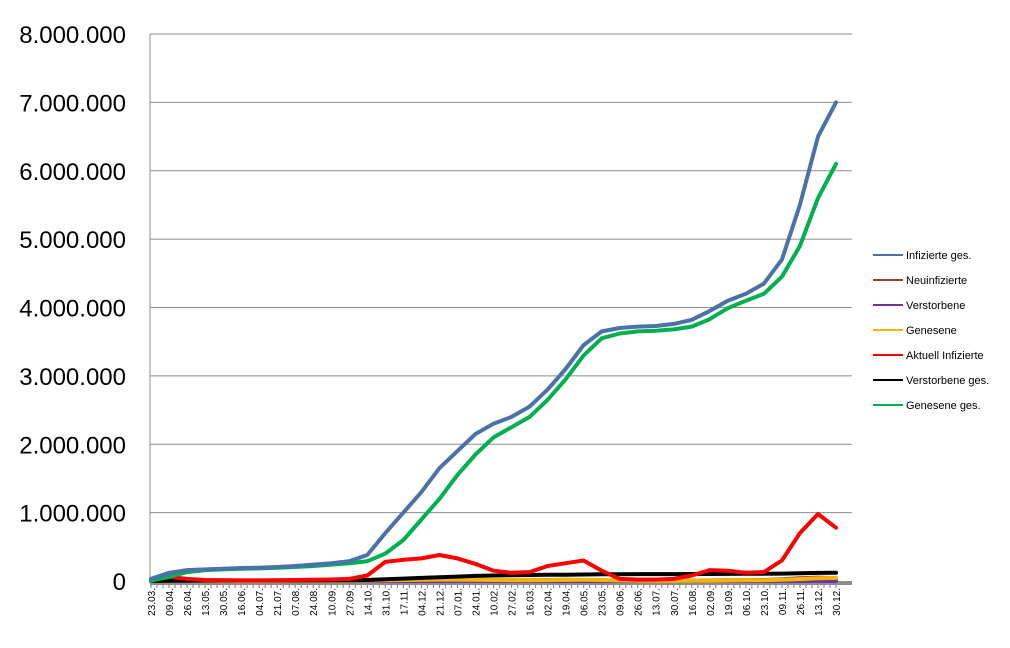 The width and height of the screenshot is (1010, 648). What do you see at coordinates (72, 445) in the screenshot?
I see `y-tick-label: 2.000.000` at bounding box center [72, 445].